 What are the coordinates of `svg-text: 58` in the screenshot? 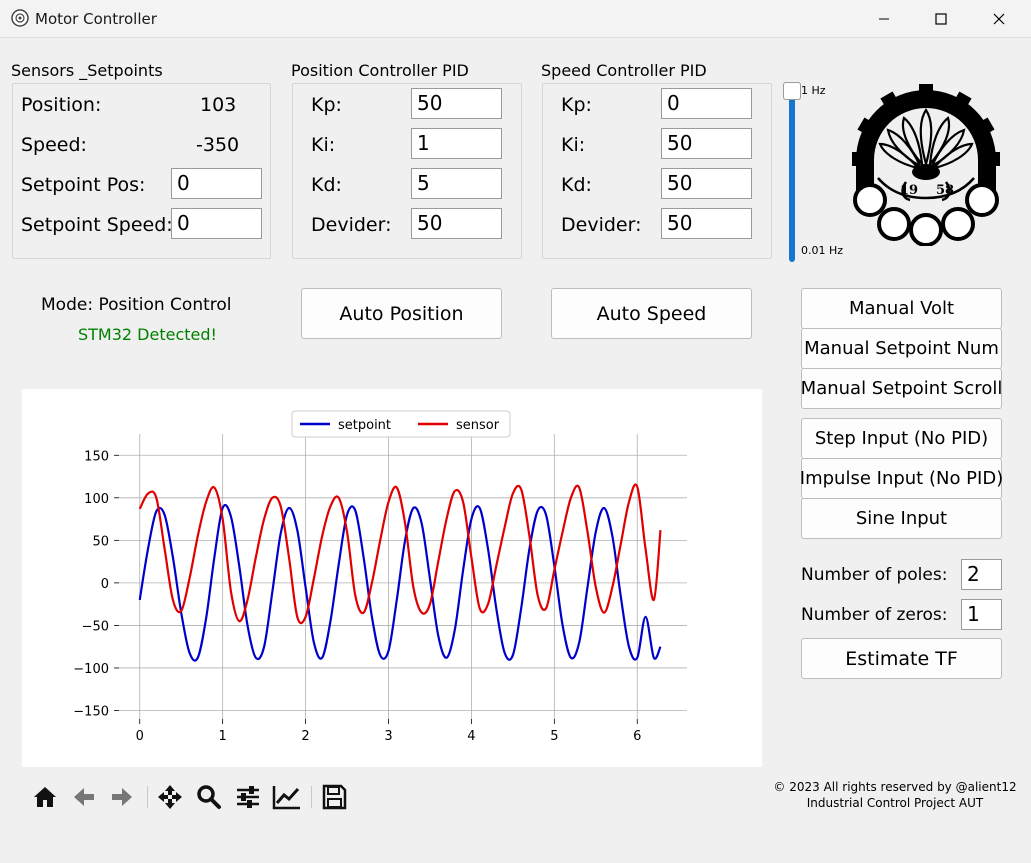 It's located at (945, 190).